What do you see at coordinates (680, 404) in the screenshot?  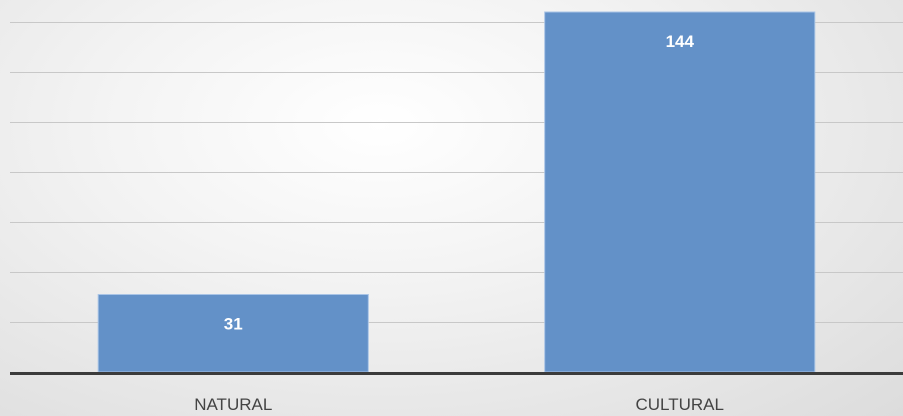 I see `x-tick-label-cultural: CULTURAL` at bounding box center [680, 404].